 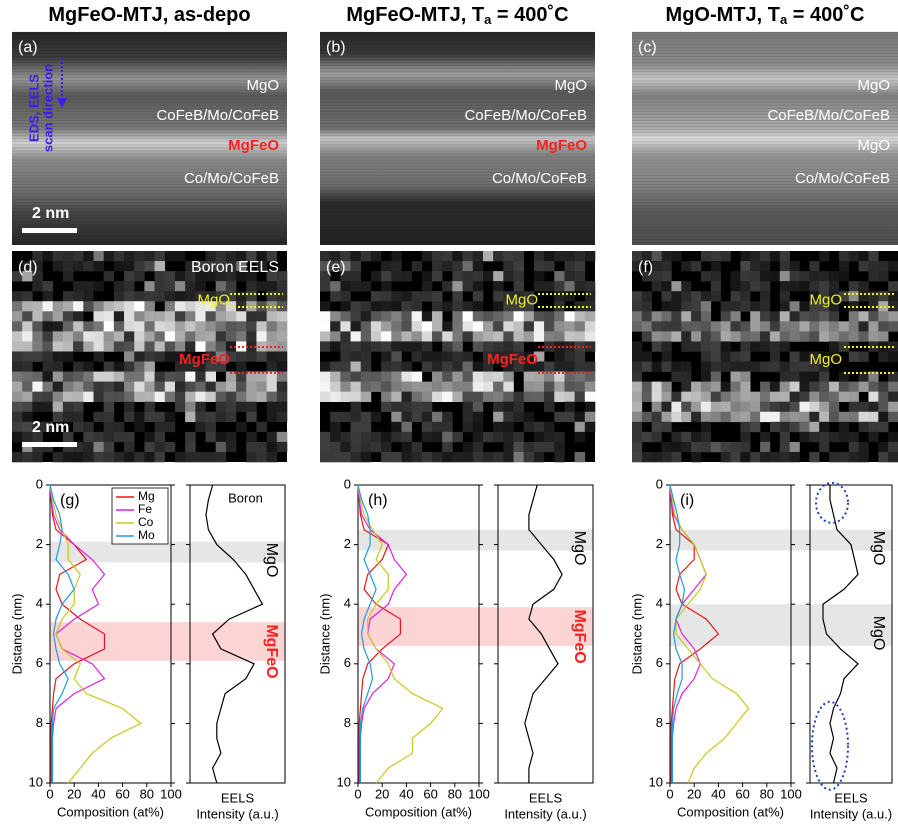 I want to click on panel-label: (d), so click(x=28, y=267).